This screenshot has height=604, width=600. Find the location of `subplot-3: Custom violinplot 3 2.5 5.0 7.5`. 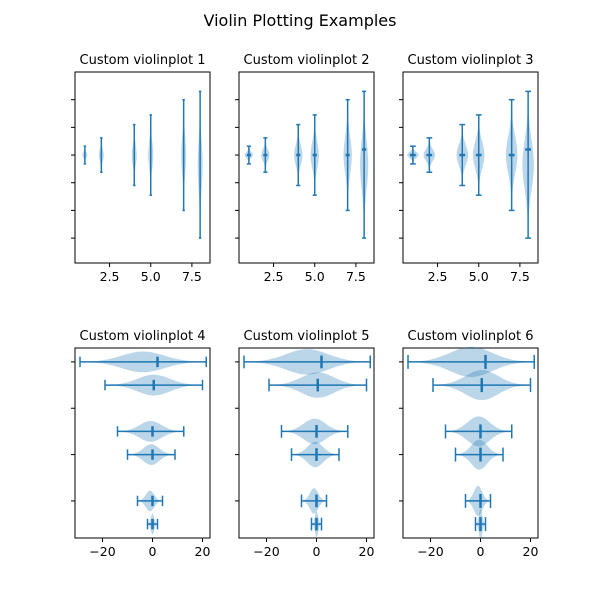

subplot-3: Custom violinplot 3 2.5 5.0 7.5 is located at coordinates (469, 168).